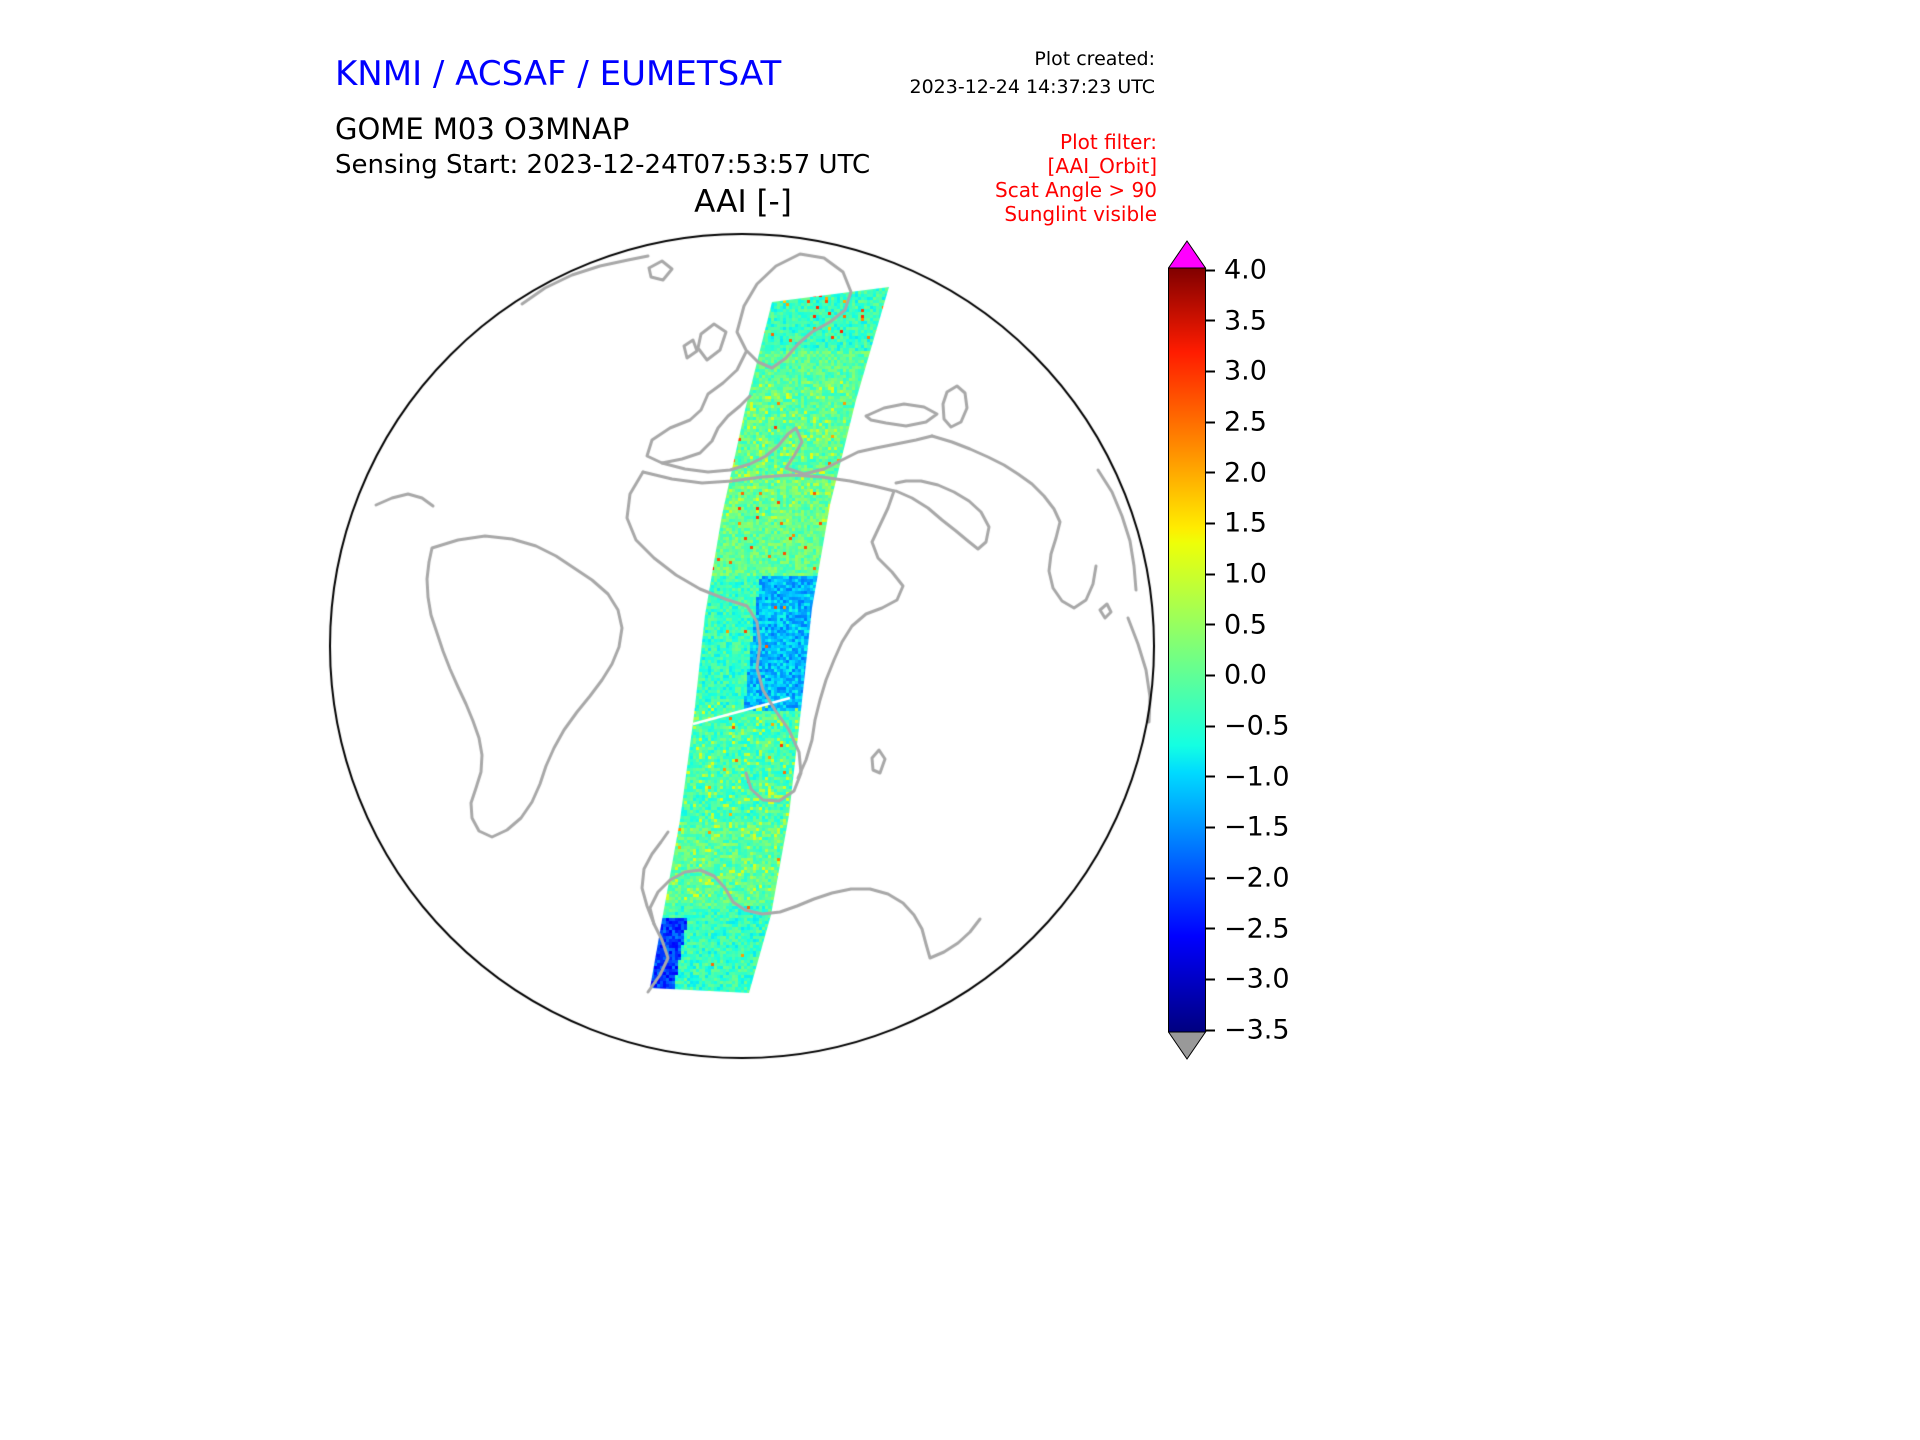 The height and width of the screenshot is (1440, 1920). I want to click on plot-created-timestamp: 2023-12-24 14:37:23 UTC, so click(1032, 86).